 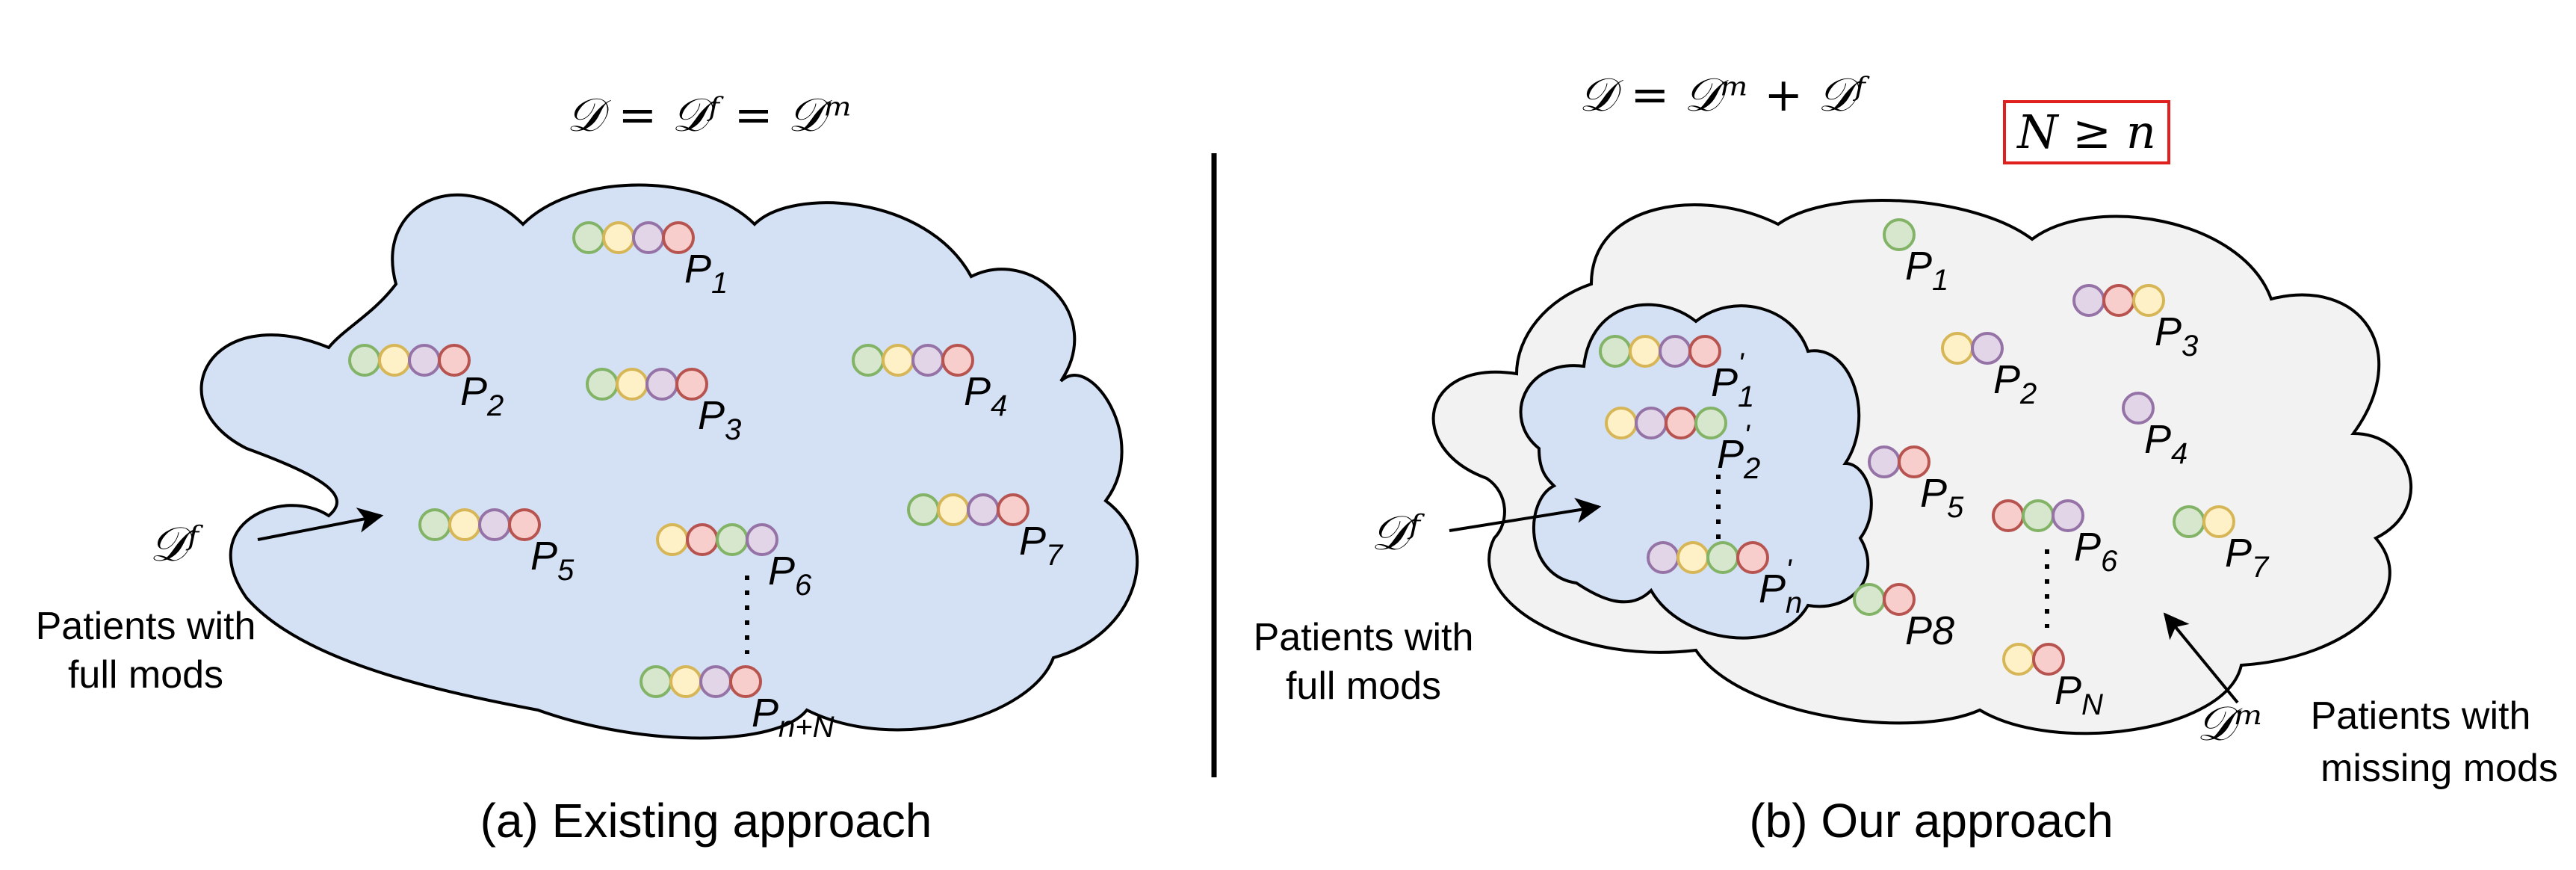 I want to click on patients-missing-list: P1 P2 P3 P4 P5 P6 P7 P8 PN, so click(x=2061, y=470).